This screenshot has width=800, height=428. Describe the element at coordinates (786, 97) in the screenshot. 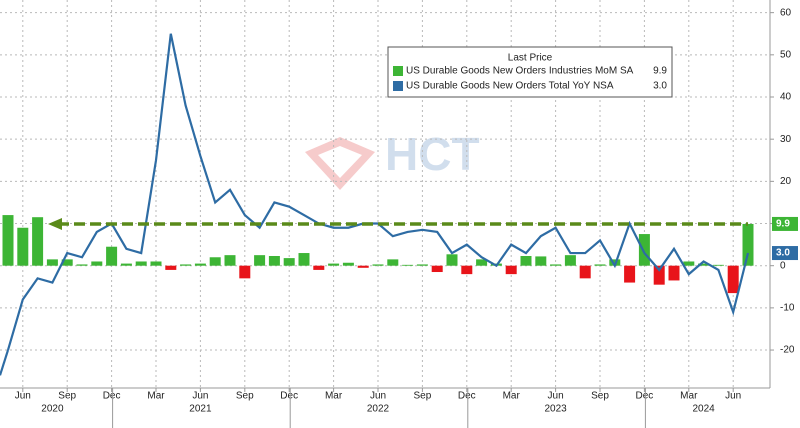

I see `y-tick-label: 40` at that location.